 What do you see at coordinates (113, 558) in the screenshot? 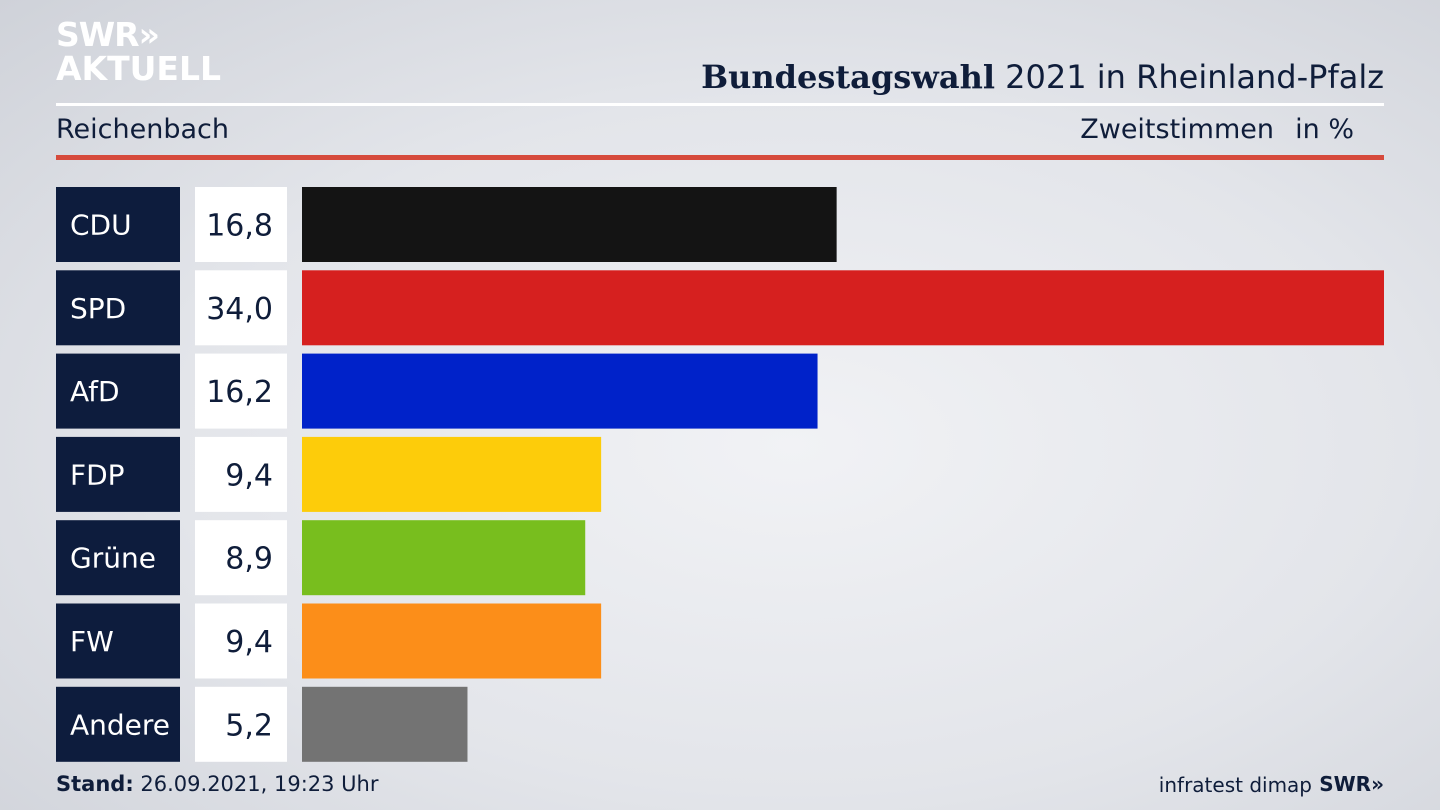
I see `party-label-gruene: Grüne` at bounding box center [113, 558].